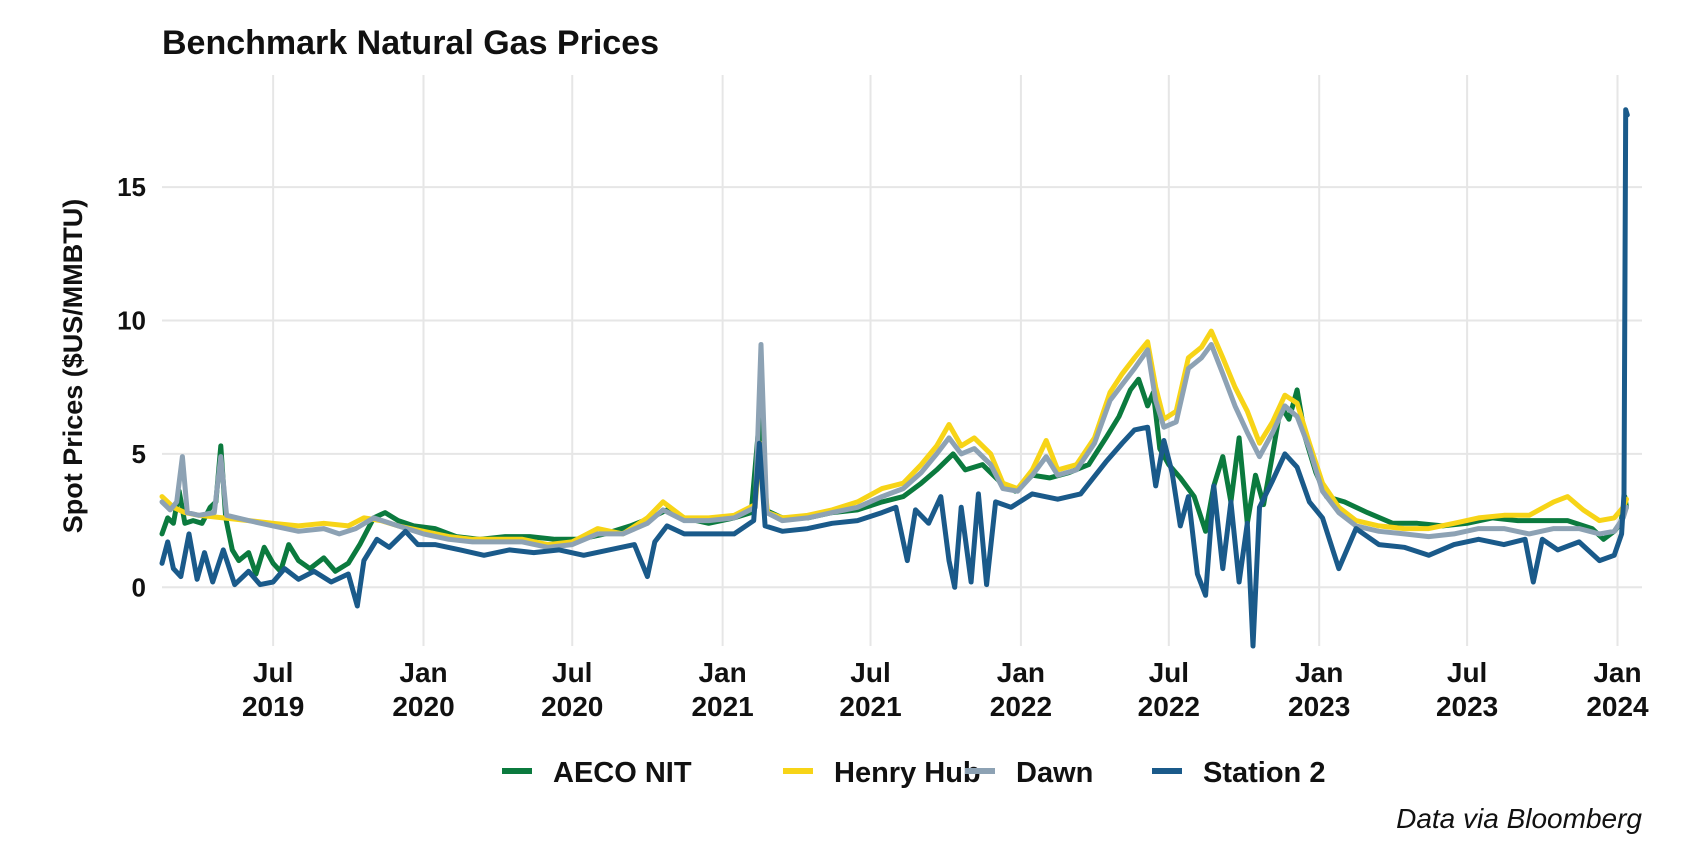 The image size is (1684, 842). Describe the element at coordinates (1467, 689) in the screenshot. I see `x-tick-label-8: Jul 2023` at that location.